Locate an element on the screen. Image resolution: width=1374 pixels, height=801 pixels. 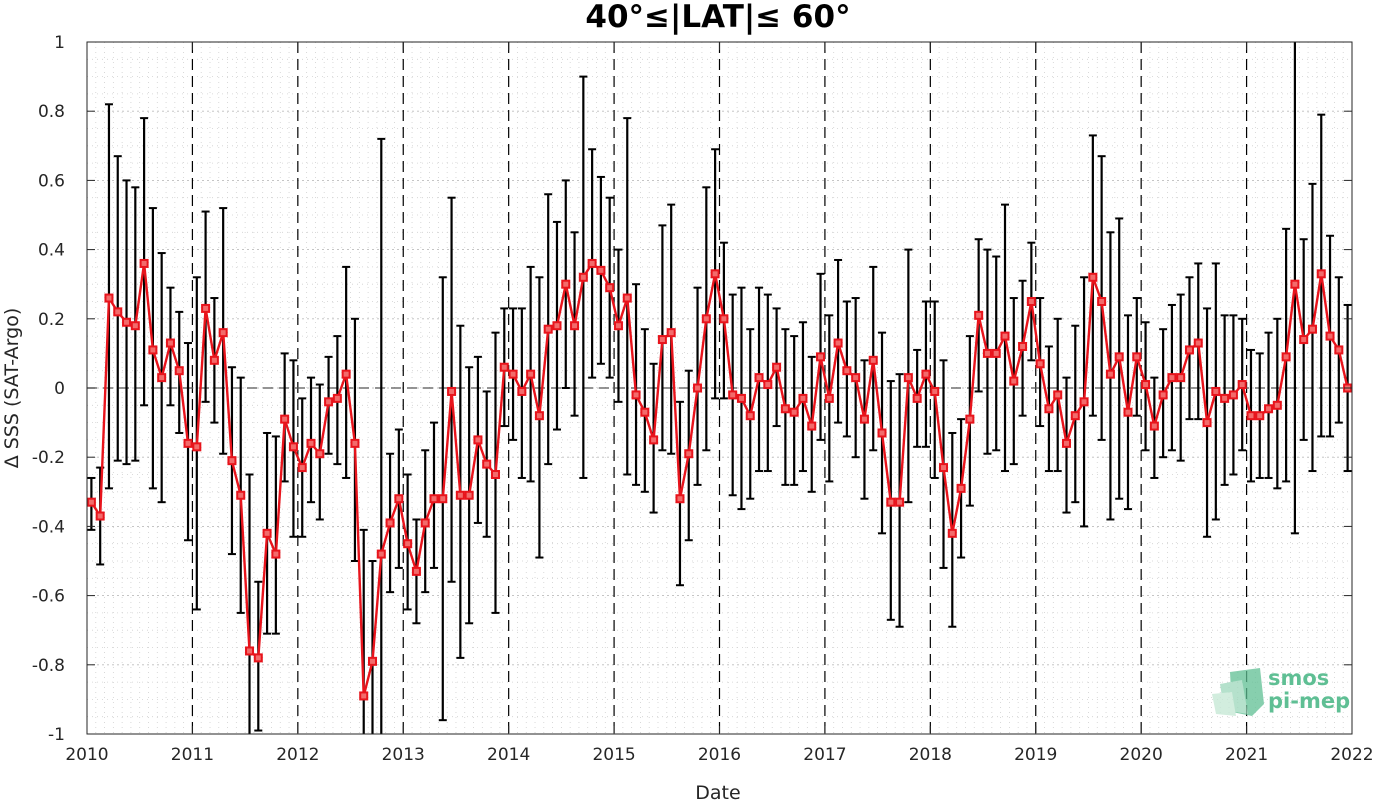
x-tick-label: 2010 is located at coordinates (86, 755).